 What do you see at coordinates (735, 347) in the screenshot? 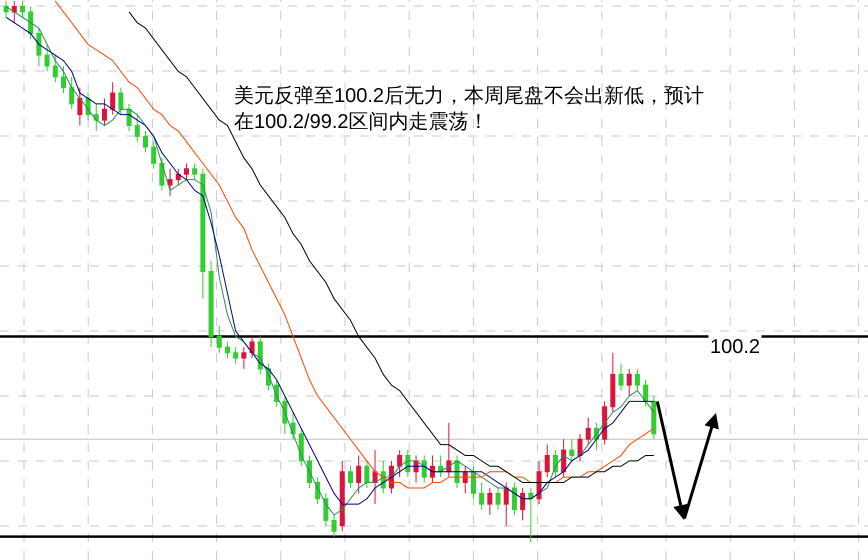
I see `text: 100.2` at bounding box center [735, 347].